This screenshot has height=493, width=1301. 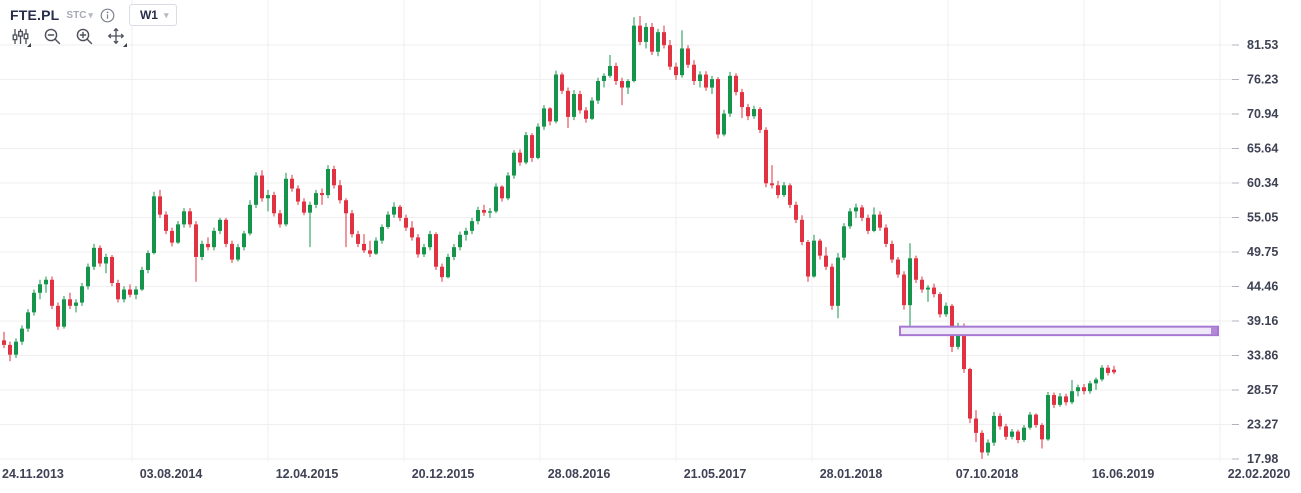 I want to click on zoom-out-button, so click(x=52, y=36).